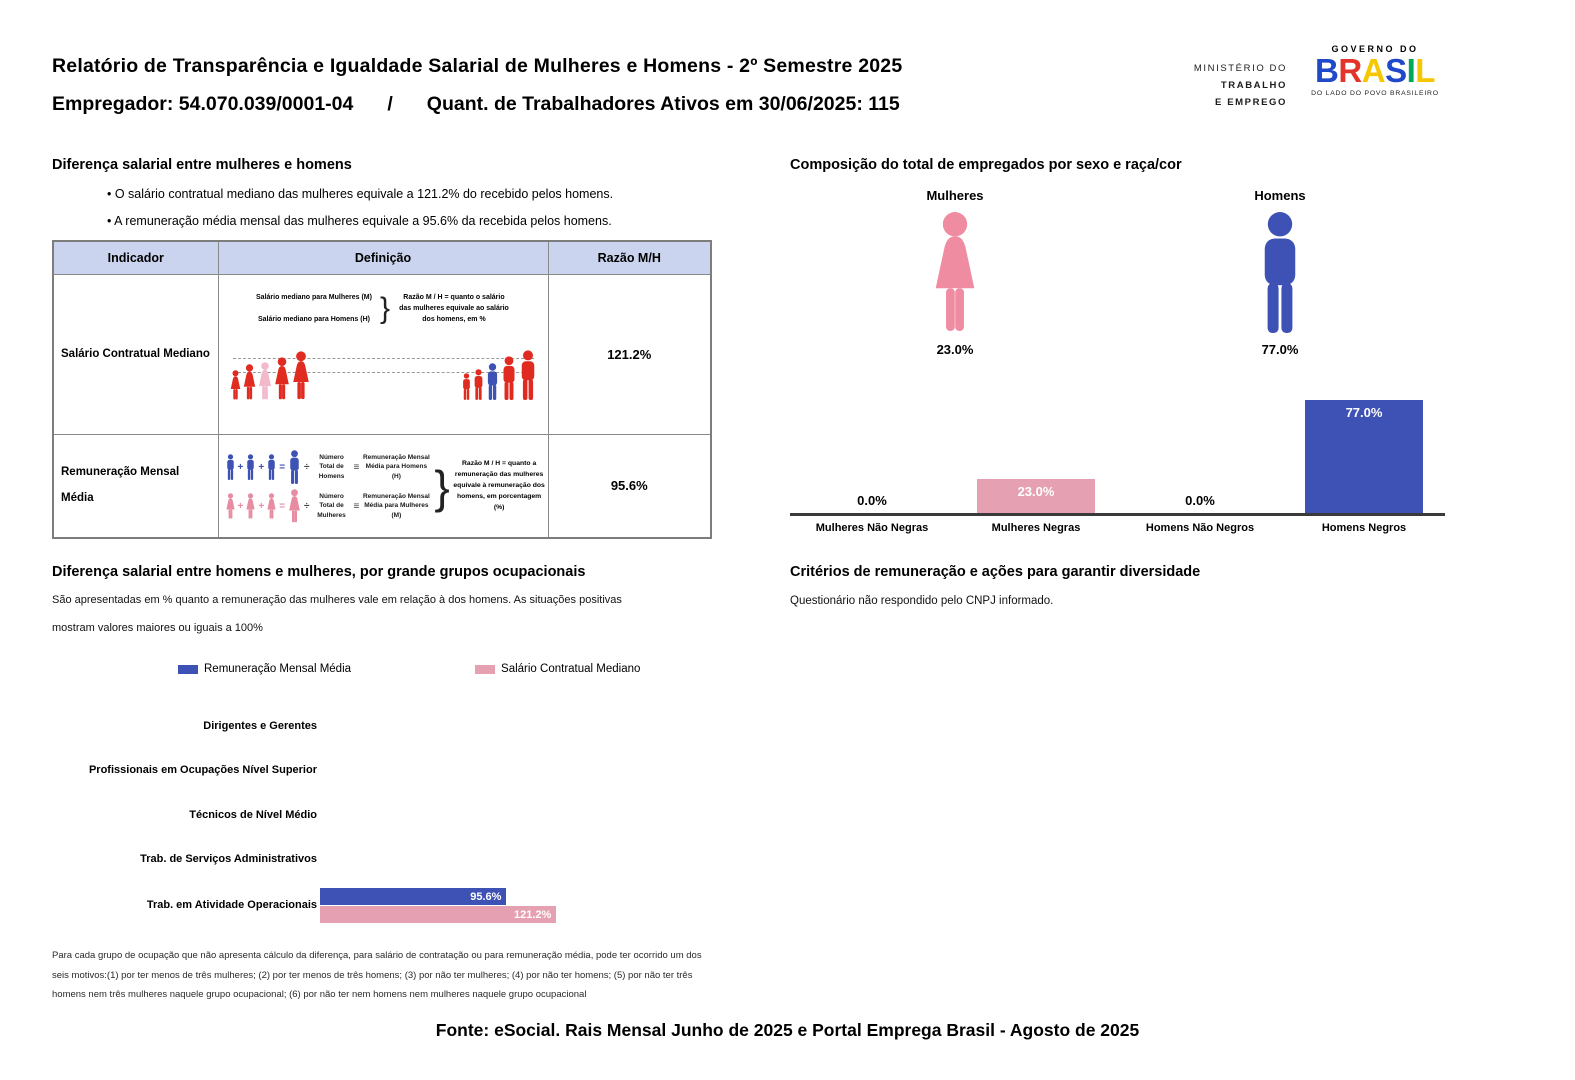  I want to click on table-row-average-pay: Remuneração Mensal Média + + = ÷, so click(382, 486).